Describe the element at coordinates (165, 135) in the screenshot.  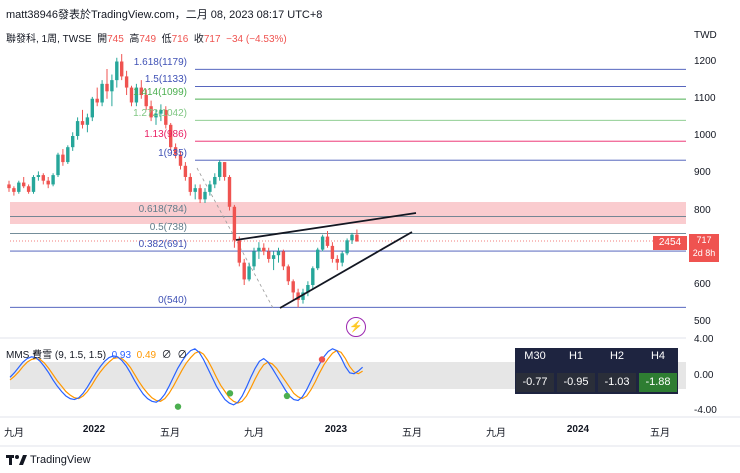
I see `fib-label-113: 1.13(986)` at that location.